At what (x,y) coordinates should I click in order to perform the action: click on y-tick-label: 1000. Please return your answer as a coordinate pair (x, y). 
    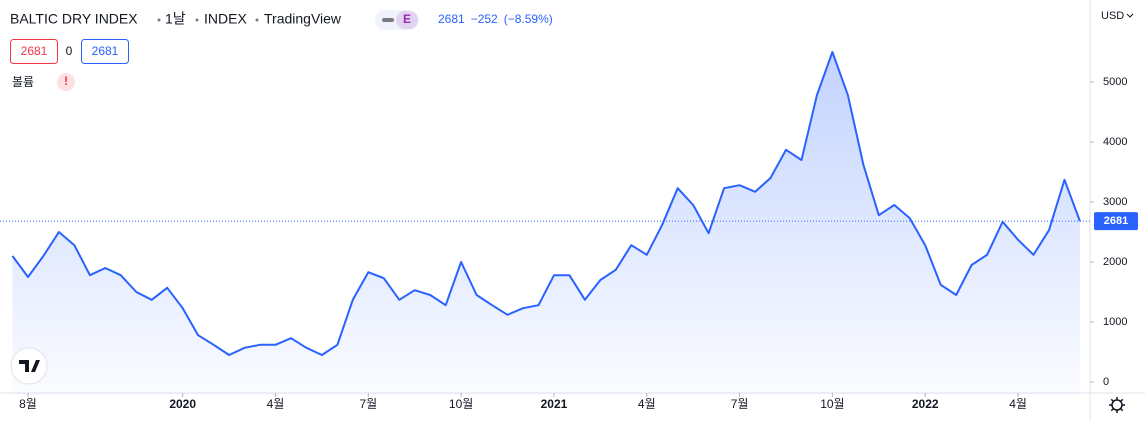
    Looking at the image, I should click on (1115, 322).